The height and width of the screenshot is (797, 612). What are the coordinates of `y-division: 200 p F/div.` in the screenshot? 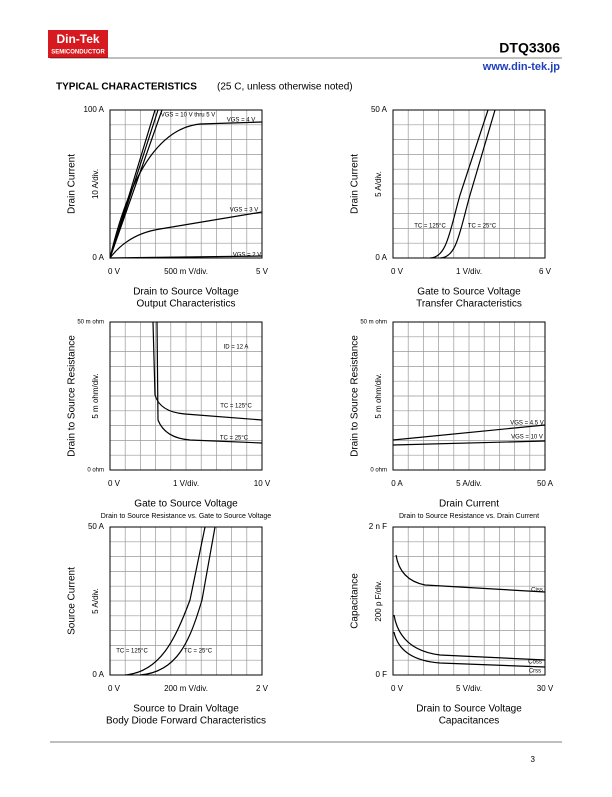 It's located at (378, 600).